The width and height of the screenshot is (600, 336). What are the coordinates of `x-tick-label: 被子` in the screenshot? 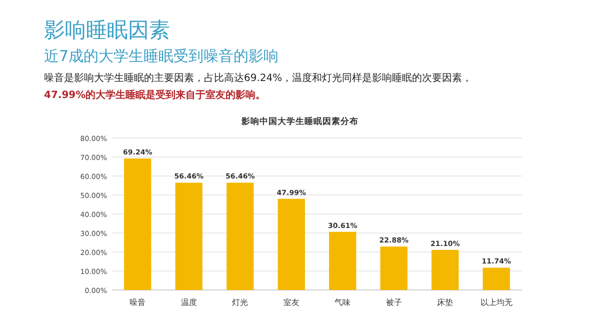 It's located at (394, 302).